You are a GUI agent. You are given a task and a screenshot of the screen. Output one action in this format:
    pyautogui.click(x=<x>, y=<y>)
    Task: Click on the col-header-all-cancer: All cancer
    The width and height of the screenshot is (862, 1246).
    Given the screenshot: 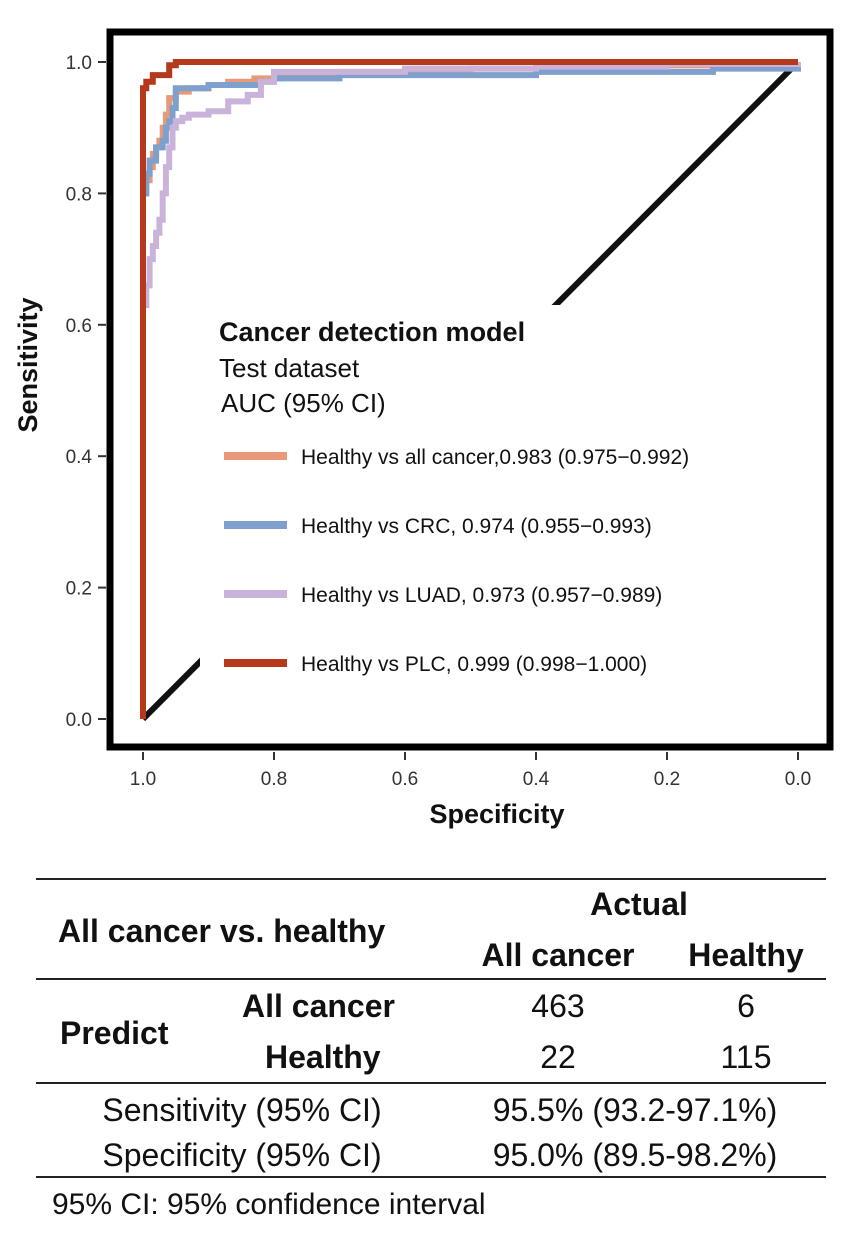 What is the action you would take?
    pyautogui.click(x=558, y=955)
    